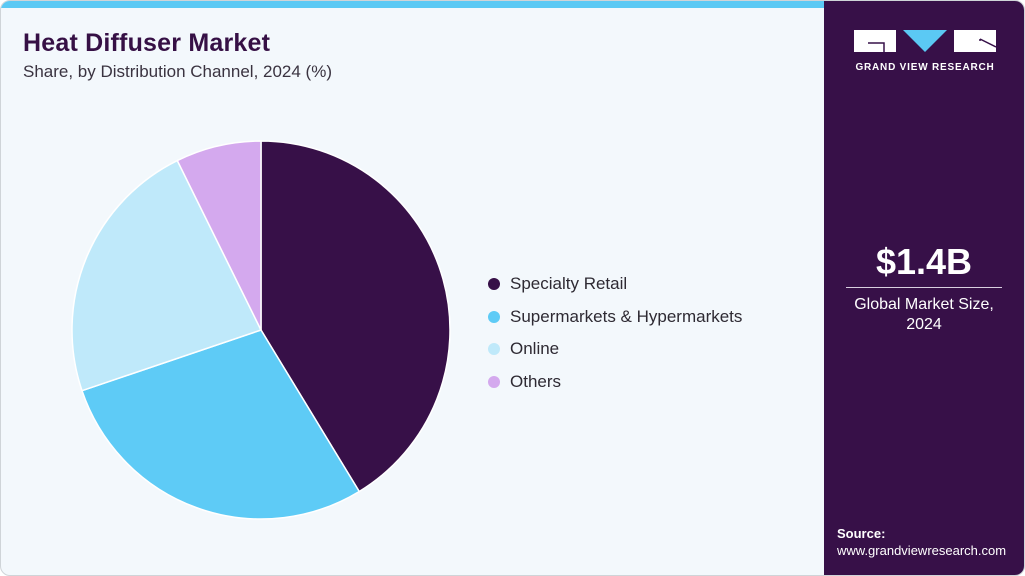 This screenshot has height=576, width=1025. I want to click on source-title: Source:, so click(861, 533).